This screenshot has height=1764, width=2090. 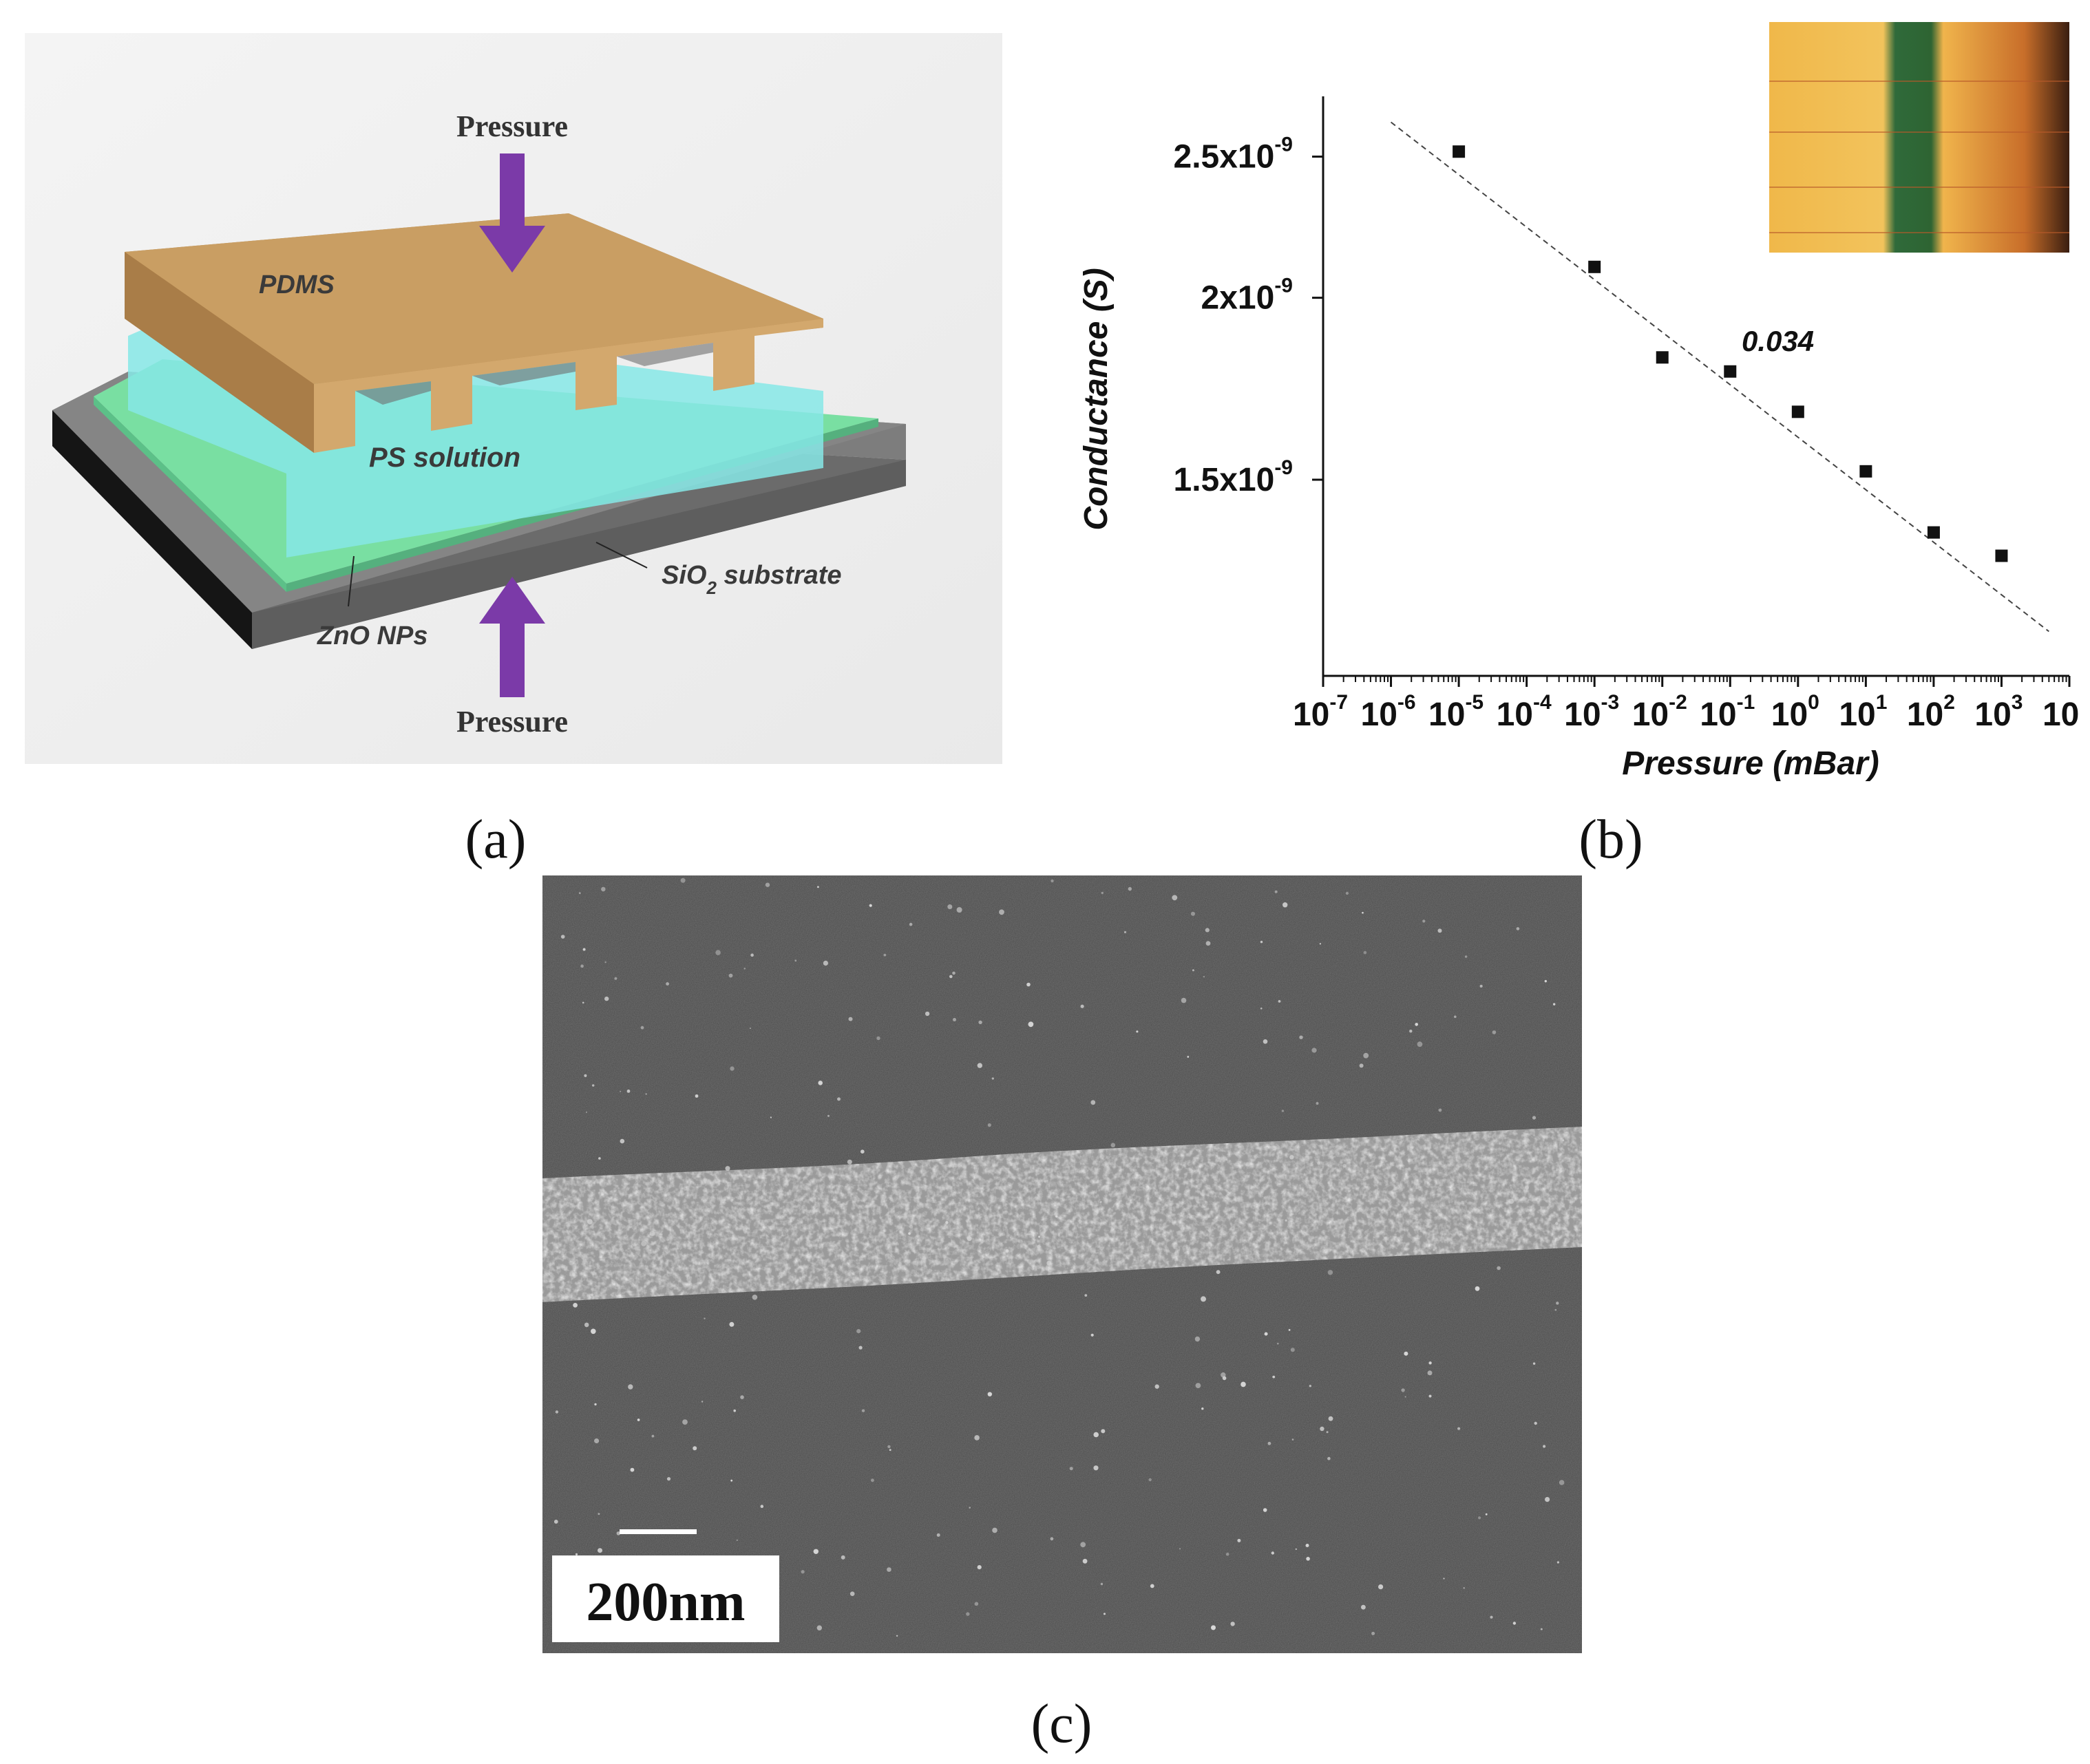 What do you see at coordinates (512, 213) in the screenshot?
I see `pressure-arrow-top` at bounding box center [512, 213].